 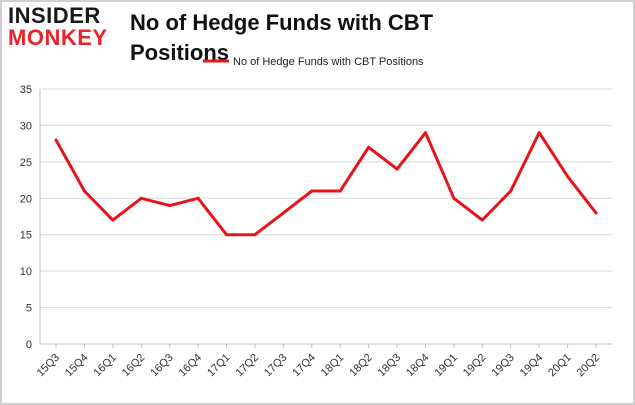 I want to click on x-tick-label: 18Q1, so click(x=333, y=366).